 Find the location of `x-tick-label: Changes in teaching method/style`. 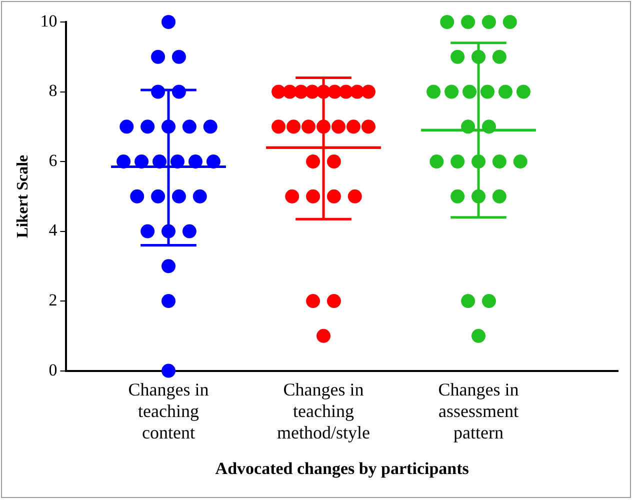

x-tick-label: Changes in teaching method/style is located at coordinates (323, 411).